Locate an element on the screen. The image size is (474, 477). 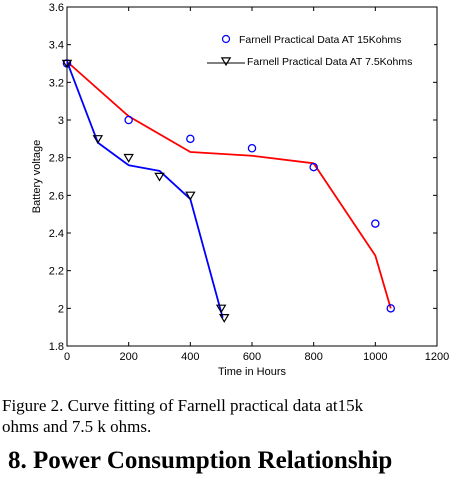
x-tick-label: 1000 is located at coordinates (375, 357).